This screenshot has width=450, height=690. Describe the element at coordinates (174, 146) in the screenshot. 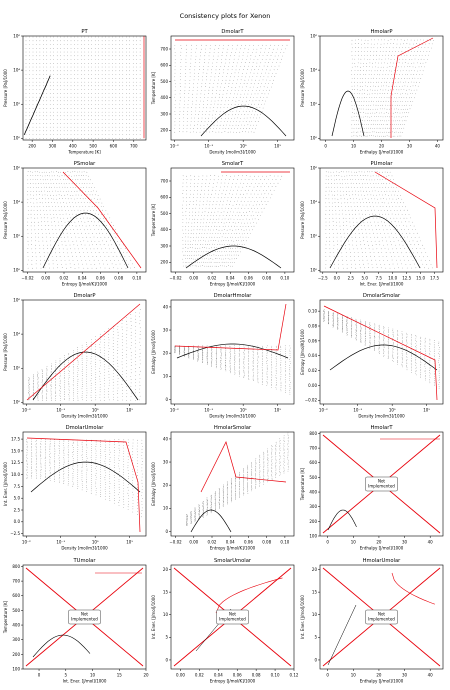

I see `x-tick-label: 10⁻²` at that location.